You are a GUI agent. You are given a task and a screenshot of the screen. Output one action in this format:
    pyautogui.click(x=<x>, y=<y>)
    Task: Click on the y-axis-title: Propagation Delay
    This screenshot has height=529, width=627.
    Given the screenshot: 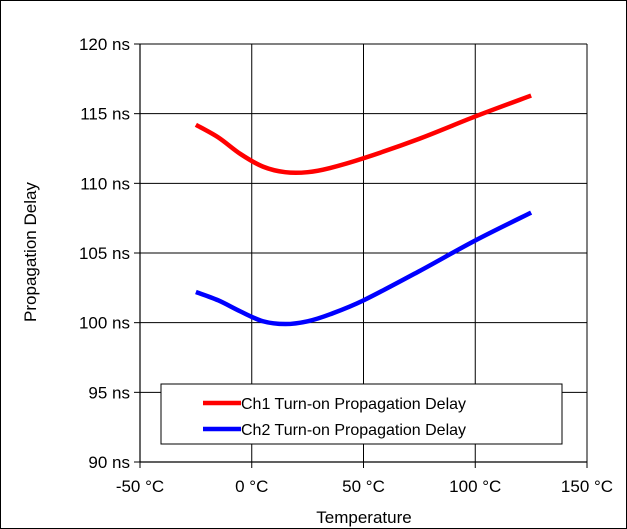 What is the action you would take?
    pyautogui.click(x=30, y=252)
    